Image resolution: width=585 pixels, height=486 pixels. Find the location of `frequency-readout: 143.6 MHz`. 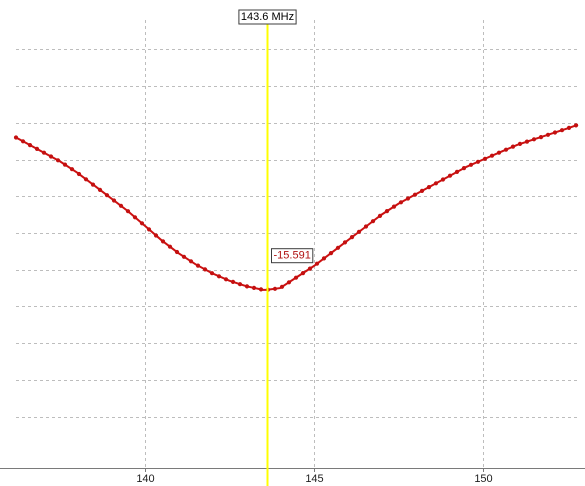

frequency-readout: 143.6 MHz is located at coordinates (267, 17).